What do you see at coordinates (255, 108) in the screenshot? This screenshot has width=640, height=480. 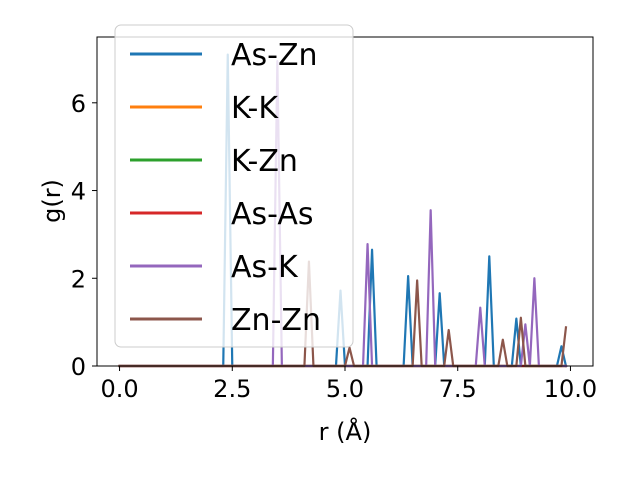 I see `legend-label: K-K` at bounding box center [255, 108].